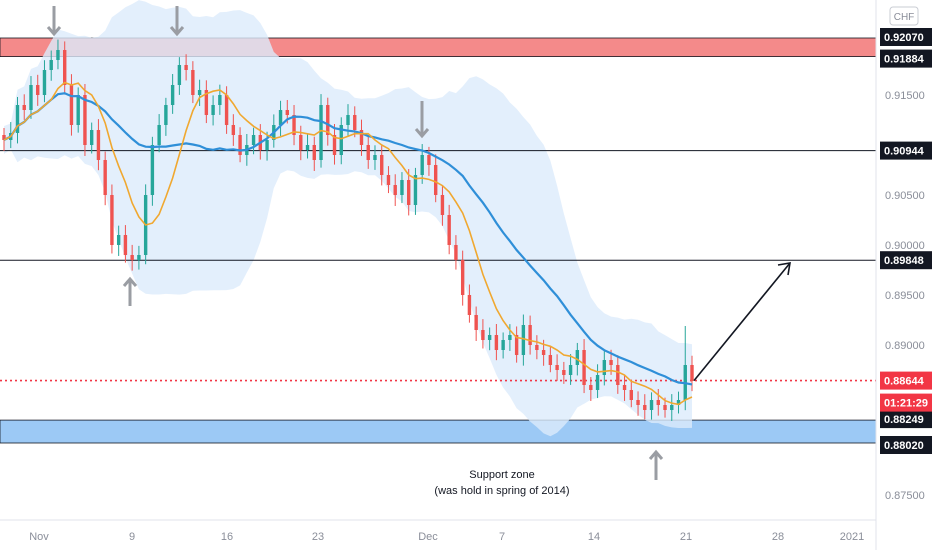 The image size is (932, 550). What do you see at coordinates (906, 58) in the screenshot?
I see `level-badge-0.91884: 0.91884` at bounding box center [906, 58].